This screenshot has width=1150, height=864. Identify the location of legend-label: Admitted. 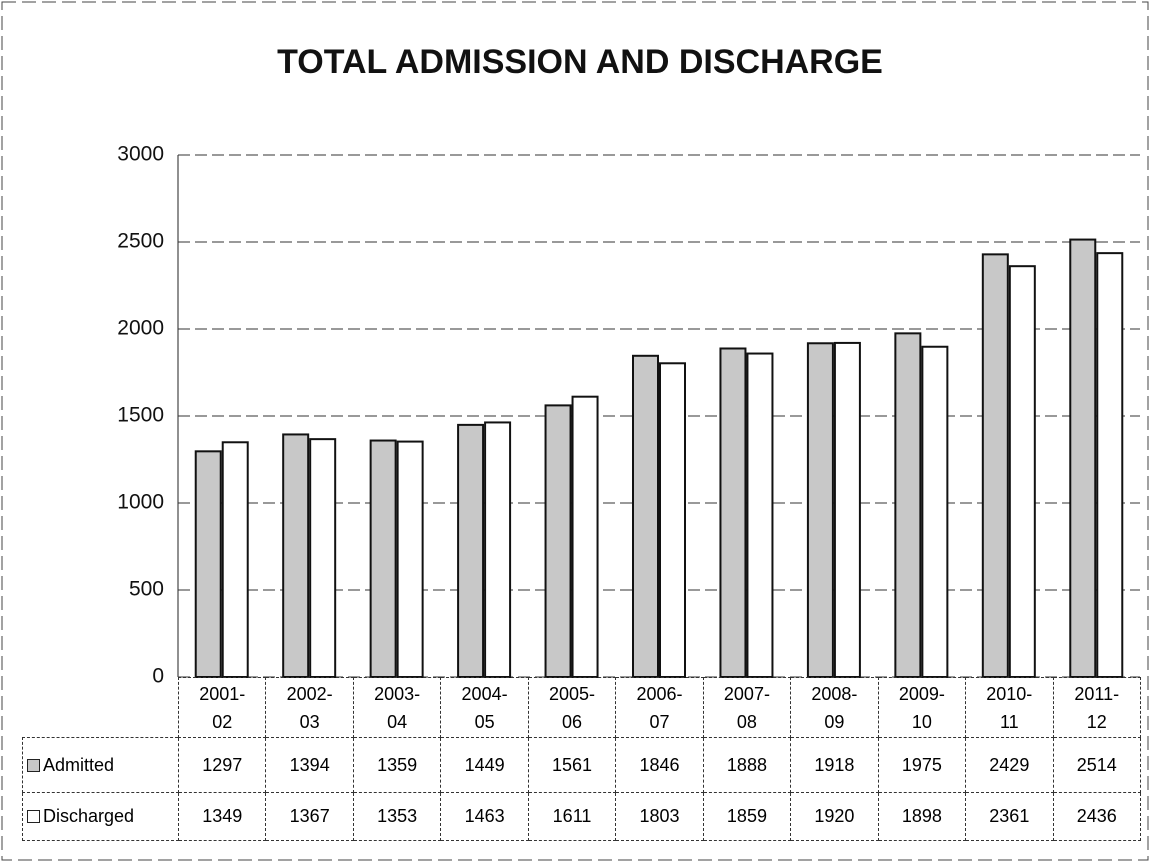
(79, 764).